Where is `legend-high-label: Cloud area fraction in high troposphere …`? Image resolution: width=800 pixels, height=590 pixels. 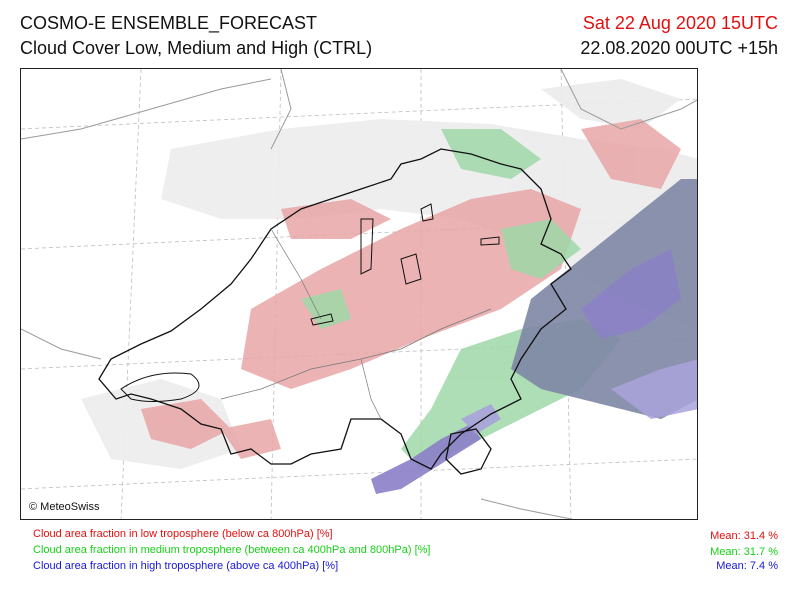 legend-high-label: Cloud area fraction in high troposphere … is located at coordinates (186, 566).